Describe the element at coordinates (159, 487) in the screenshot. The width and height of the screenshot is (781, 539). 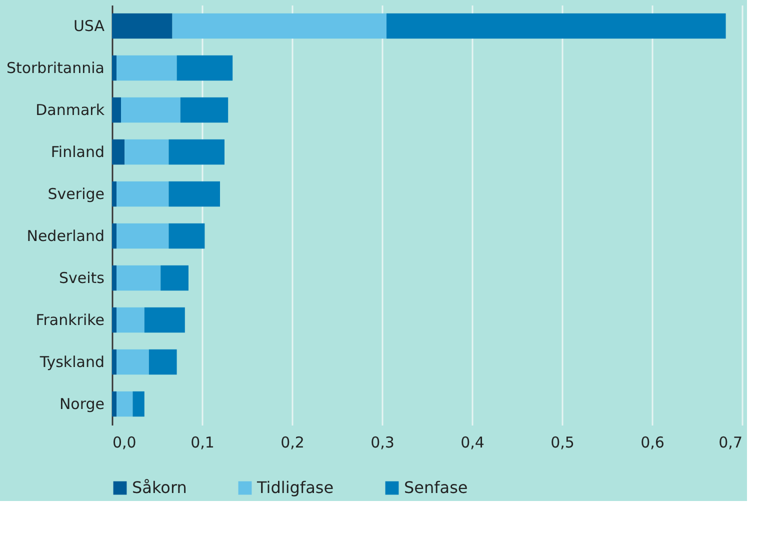
I see `legend-label: Såkorn` at that location.